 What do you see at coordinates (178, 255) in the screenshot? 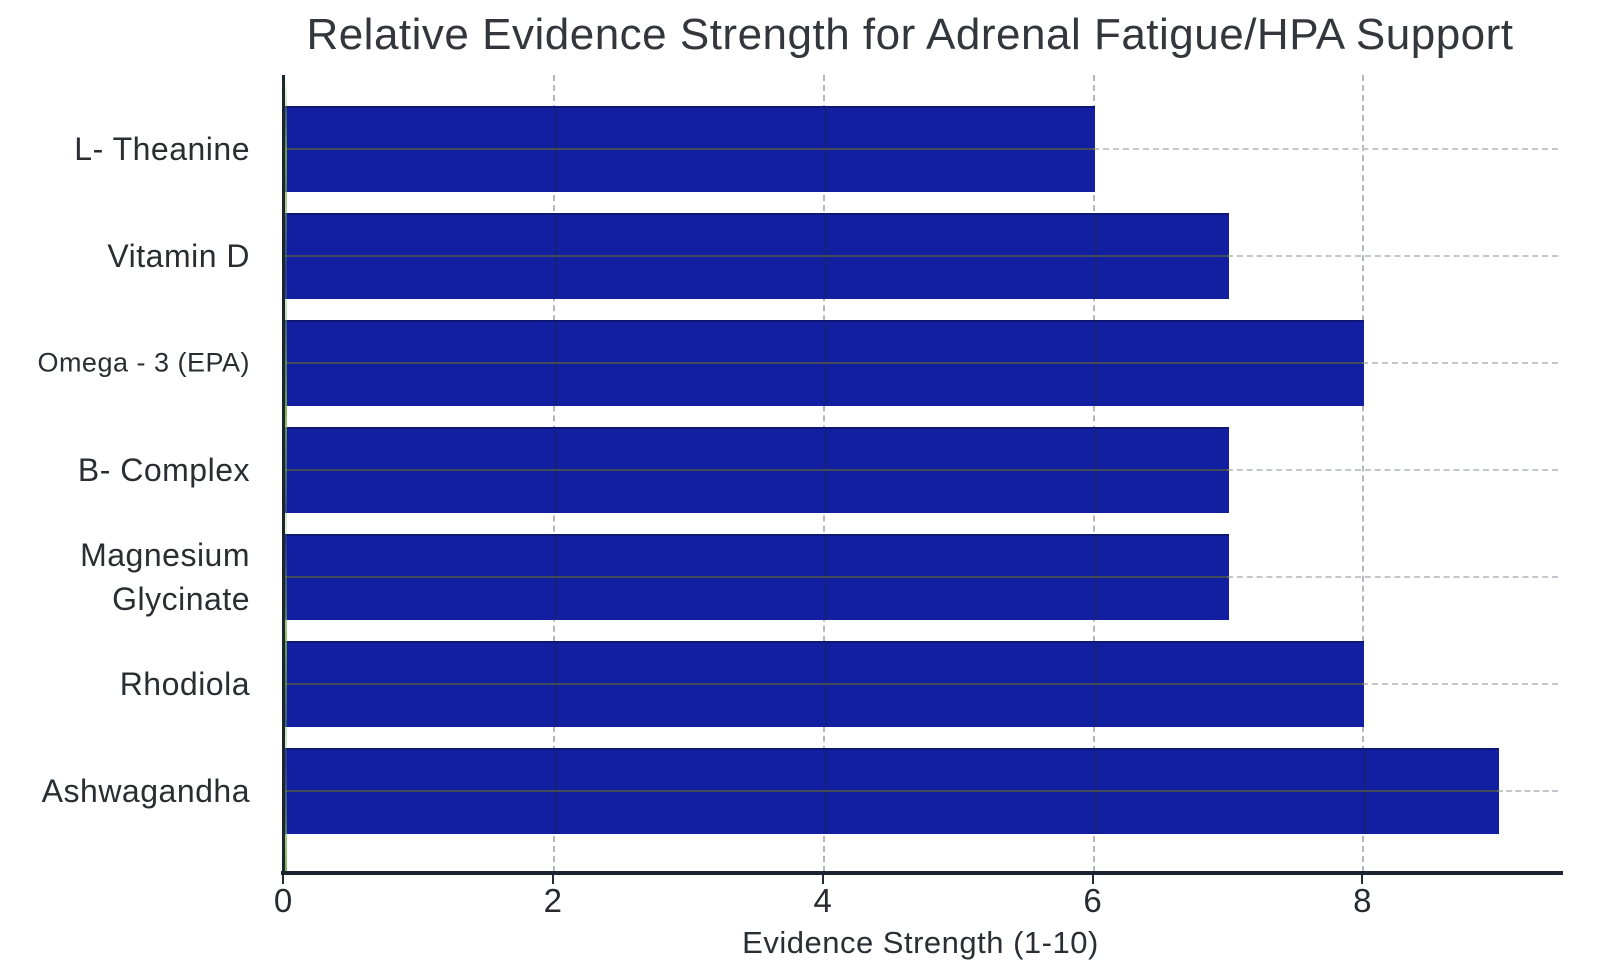
I see `category-label-vitamin-d: Vitamin D` at bounding box center [178, 255].